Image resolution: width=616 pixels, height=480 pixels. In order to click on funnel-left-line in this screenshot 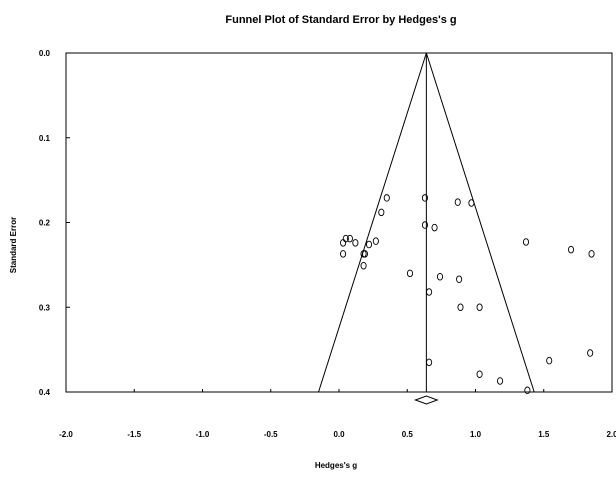, I will do `click(372, 222)`.